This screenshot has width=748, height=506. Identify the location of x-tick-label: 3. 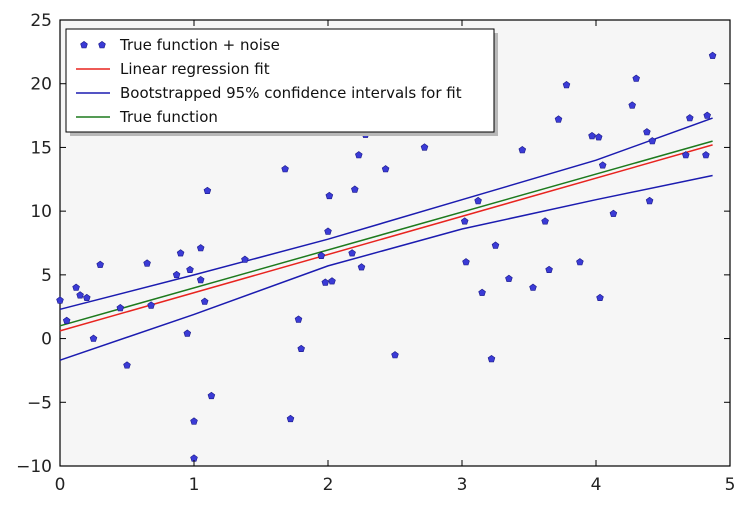
(462, 485).